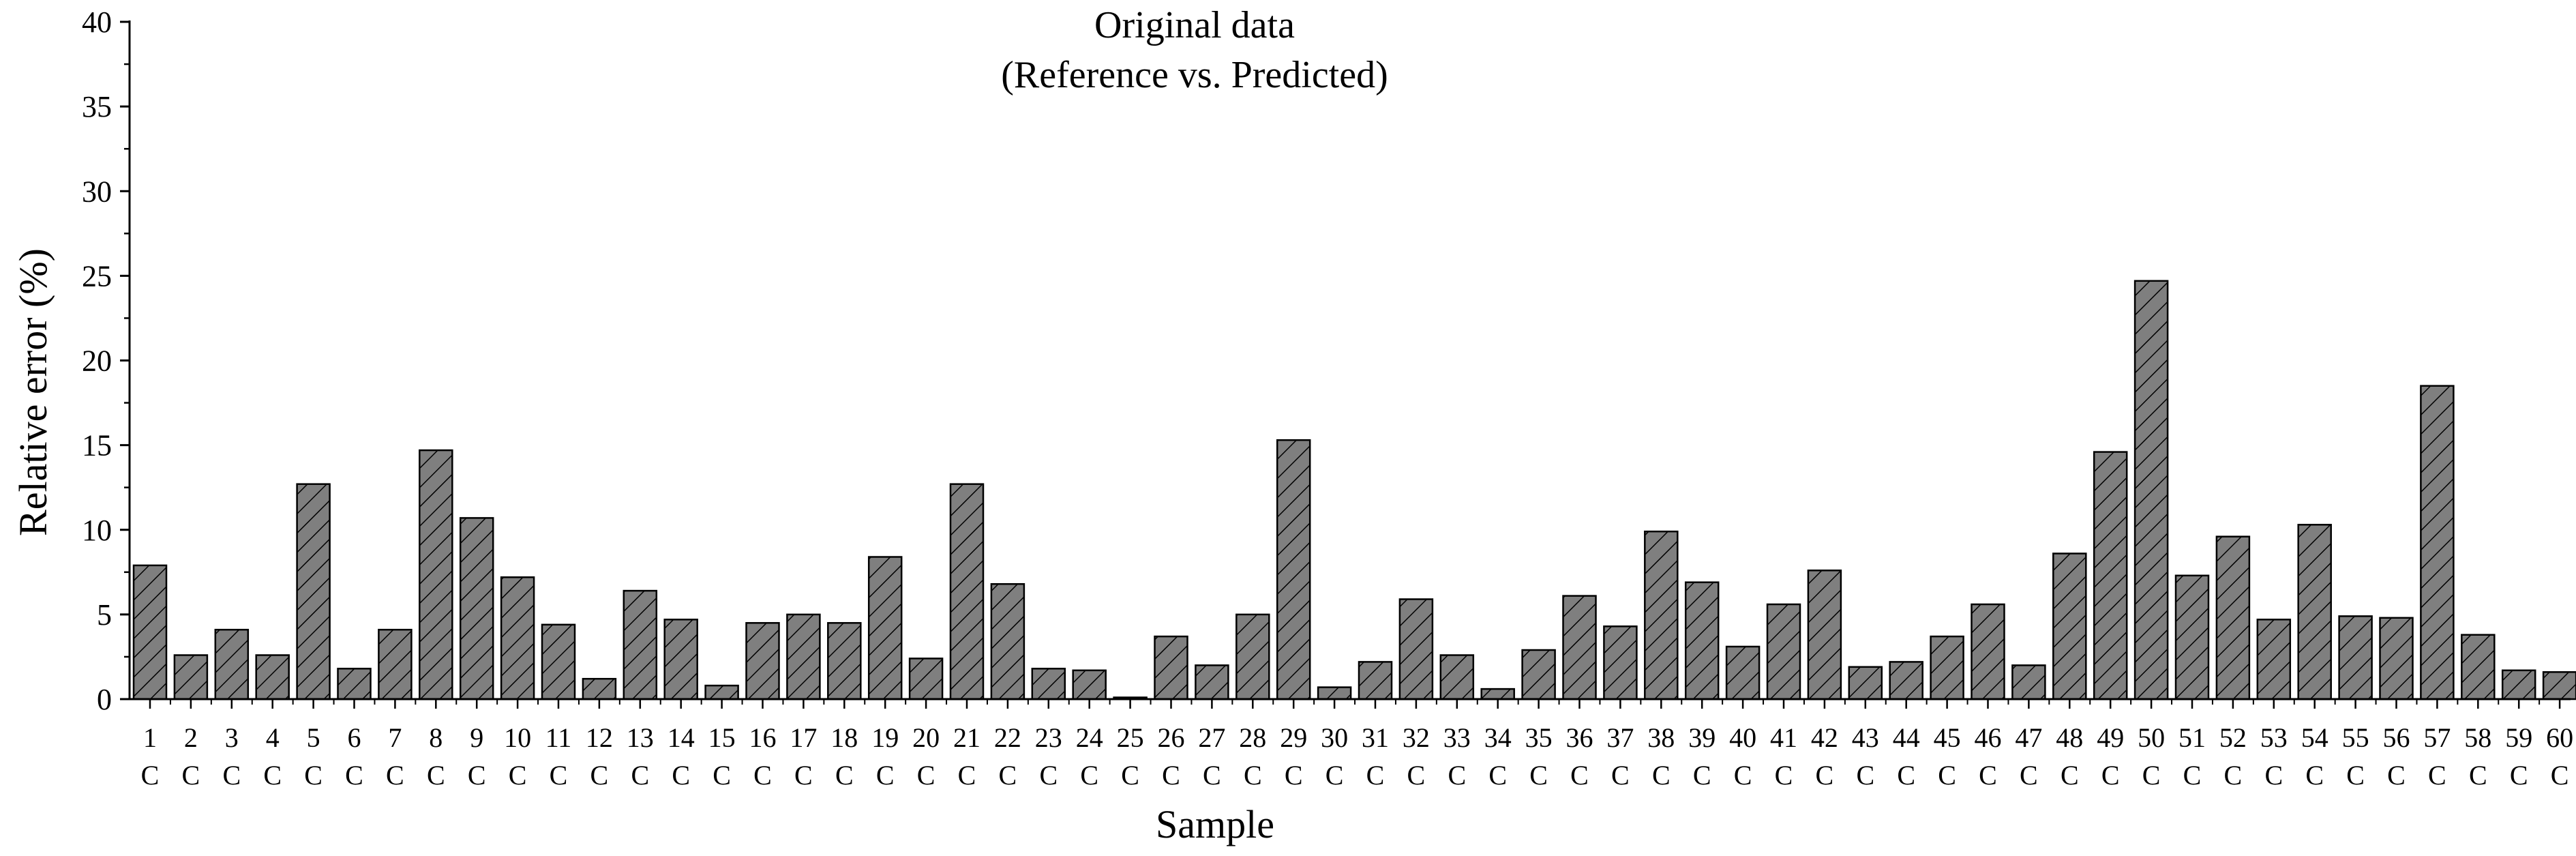 The height and width of the screenshot is (856, 2576). Describe the element at coordinates (150, 737) in the screenshot. I see `x-tick-label: 1` at that location.